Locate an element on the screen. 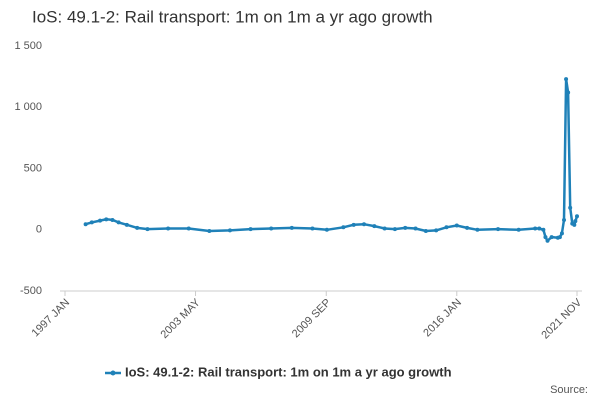 This screenshot has width=600, height=400. y-tick-label: 1 000 is located at coordinates (28, 107).